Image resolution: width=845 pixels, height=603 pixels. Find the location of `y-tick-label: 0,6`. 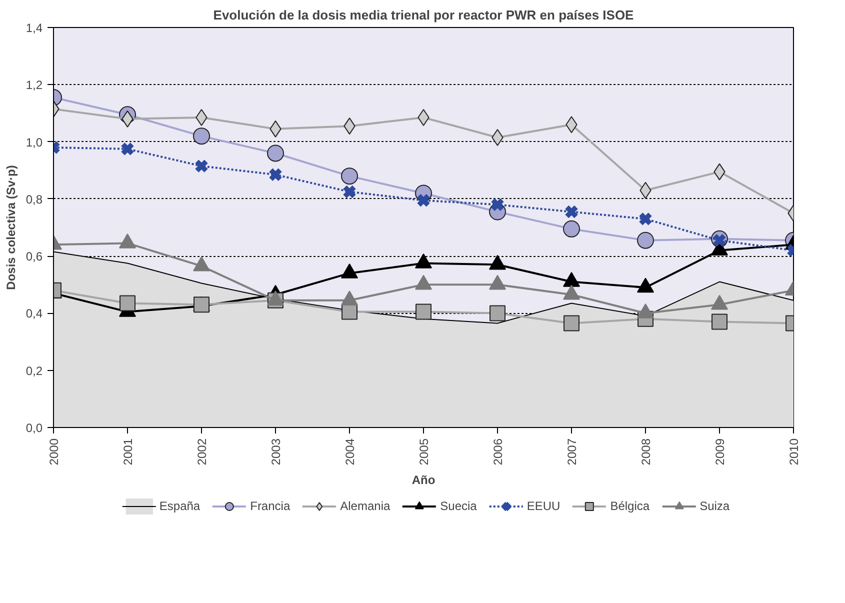

y-tick-label: 0,6 is located at coordinates (34, 257).